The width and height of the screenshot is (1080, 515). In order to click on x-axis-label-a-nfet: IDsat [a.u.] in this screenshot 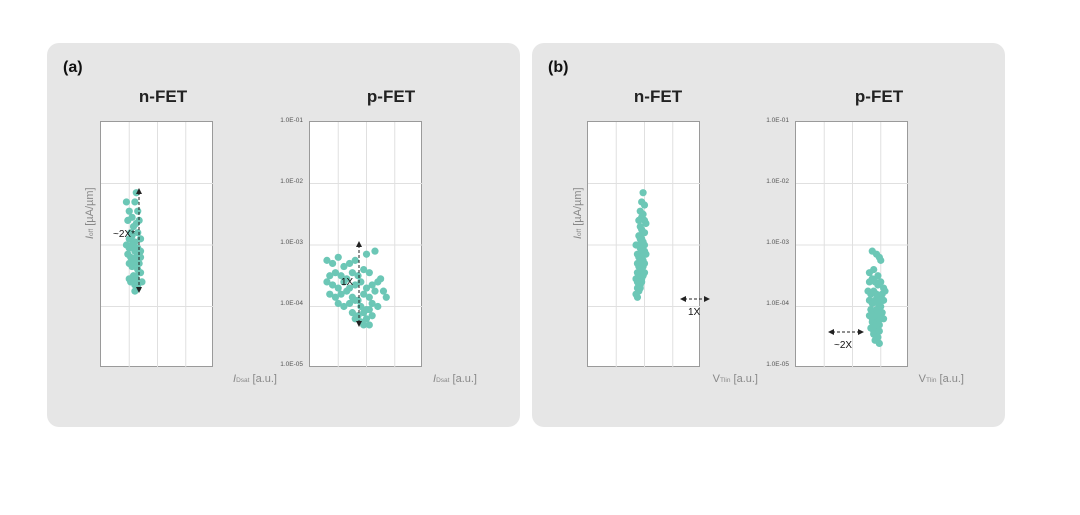, I will do `click(255, 379)`.